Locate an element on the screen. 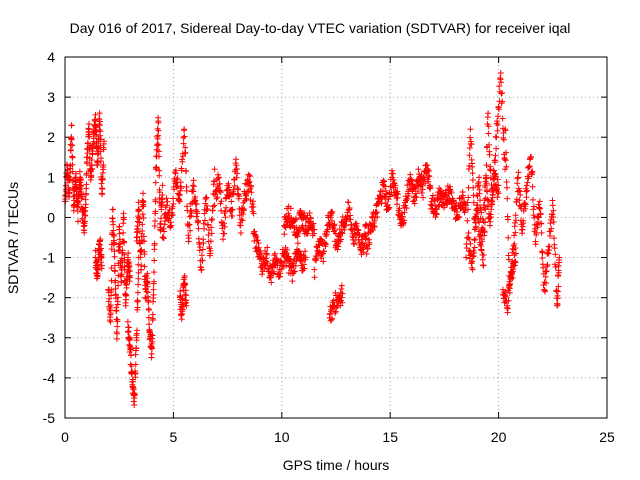 This screenshot has width=640, height=480. y-tick-label: -4 is located at coordinates (49, 378).